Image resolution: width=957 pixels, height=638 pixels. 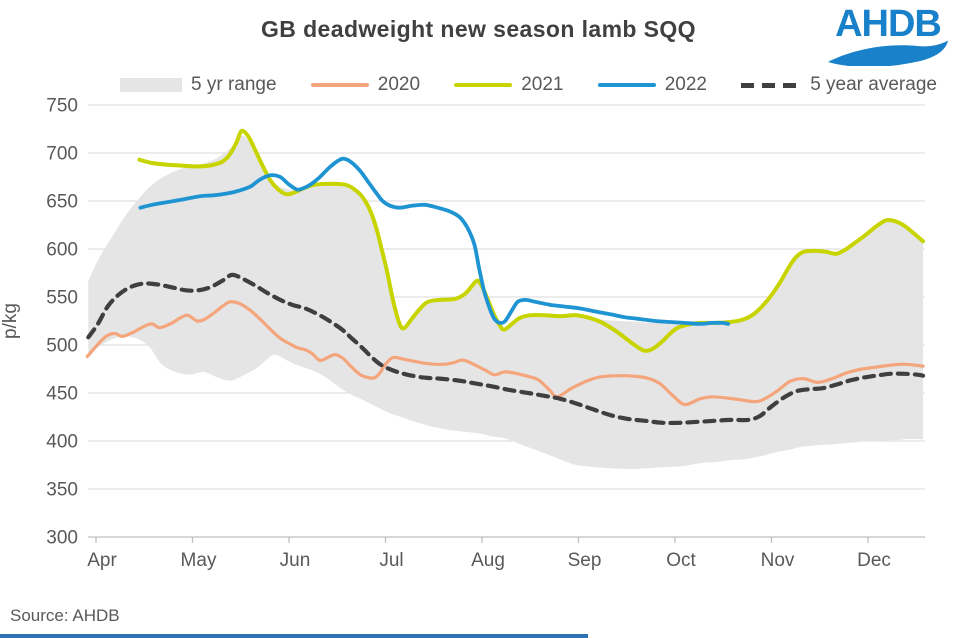 What do you see at coordinates (888, 53) in the screenshot?
I see `ahdb-logo-wave-icon` at bounding box center [888, 53].